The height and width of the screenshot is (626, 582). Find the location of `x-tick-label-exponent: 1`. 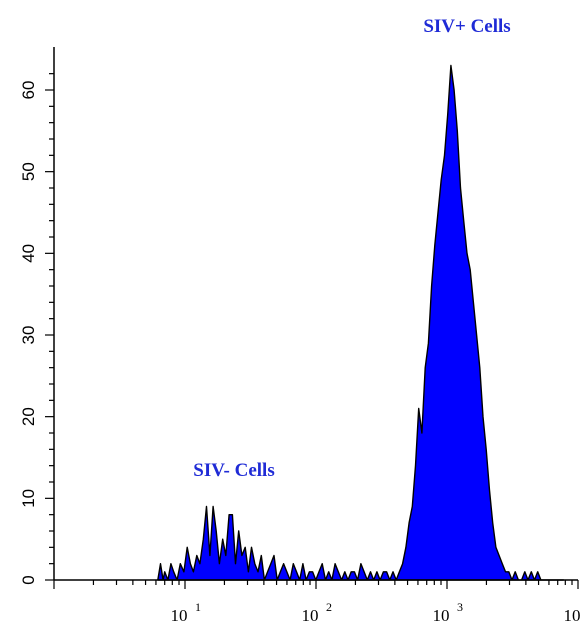

x-tick-label-exponent: 1 is located at coordinates (198, 607).